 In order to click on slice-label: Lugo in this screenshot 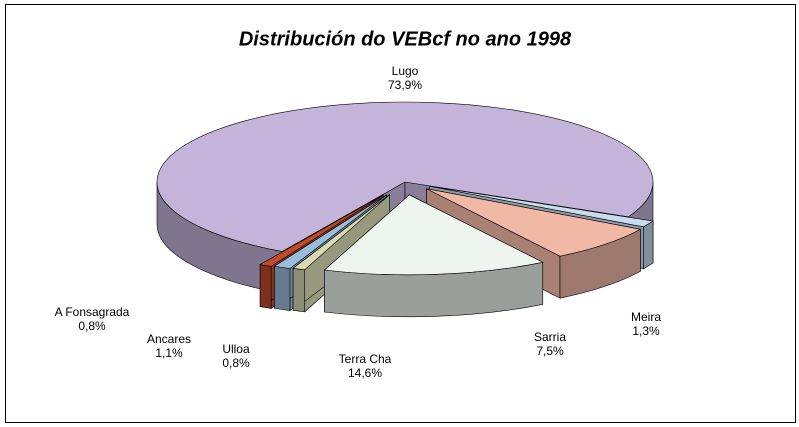, I will do `click(405, 71)`.